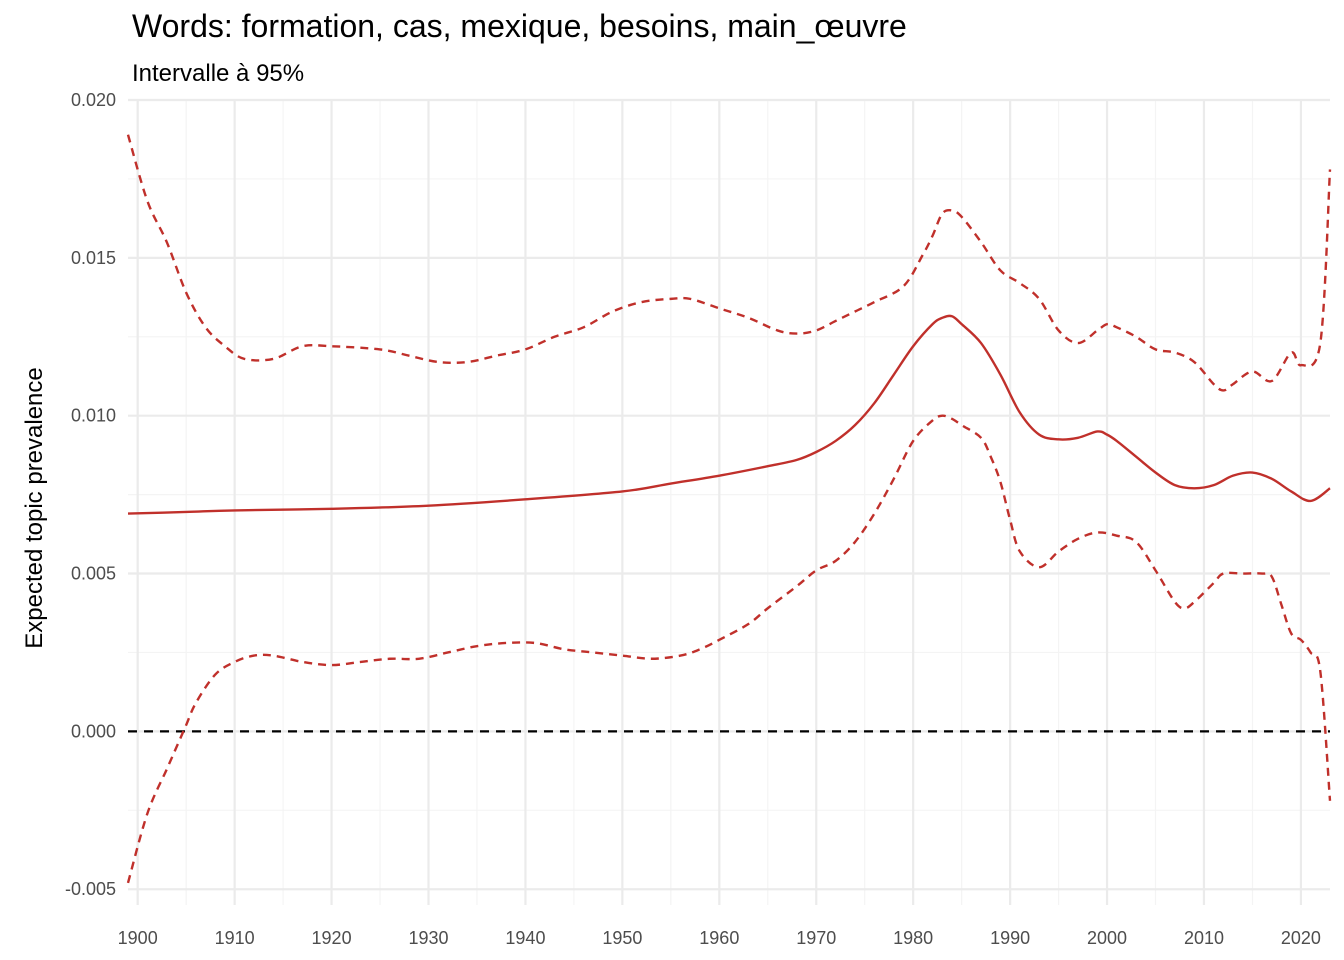 The width and height of the screenshot is (1344, 960). What do you see at coordinates (93, 574) in the screenshot?
I see `y-tick-label: 0.005` at bounding box center [93, 574].